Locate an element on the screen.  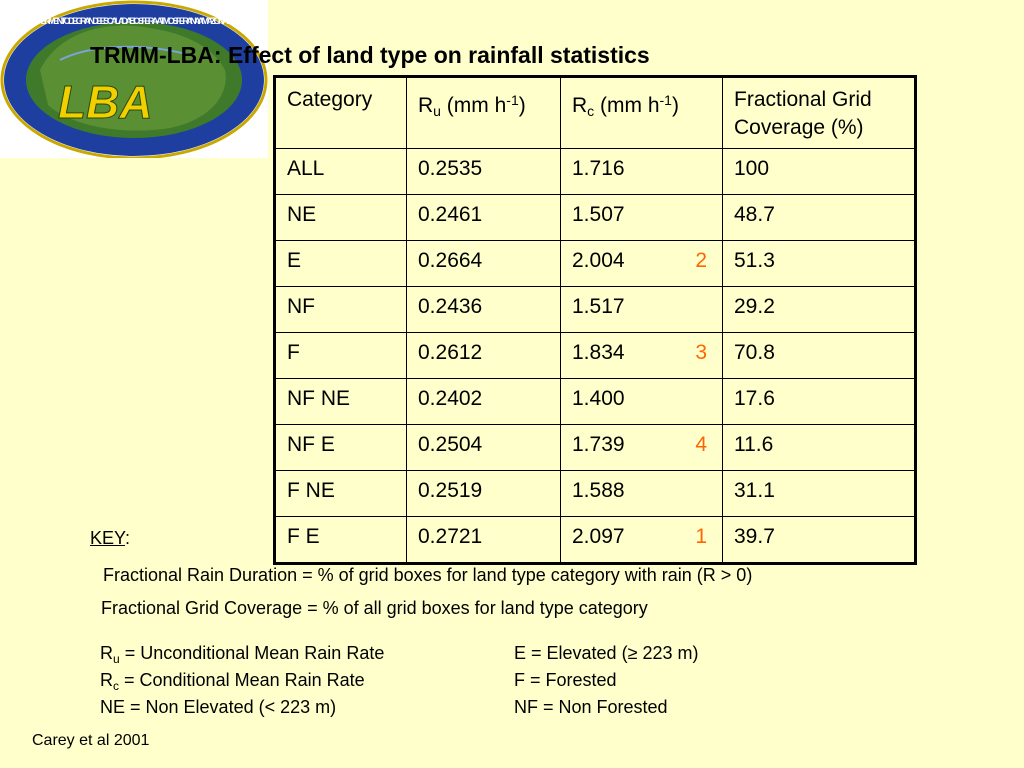
table-row: F E 0.2721 2.097 1 39.7 is located at coordinates (595, 540).